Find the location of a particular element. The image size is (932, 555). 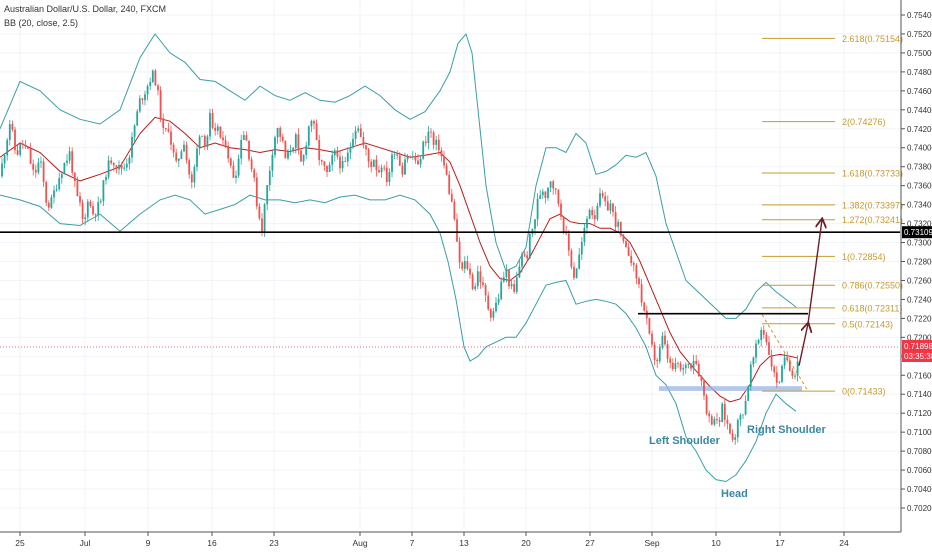

fib-level-label: 2.618(0.75154) is located at coordinates (872, 39).